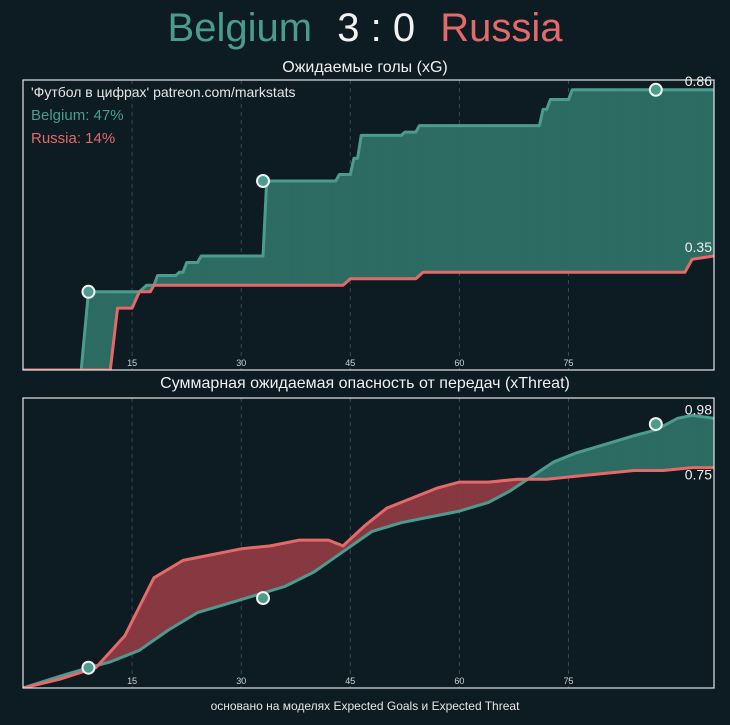 The image size is (730, 725). What do you see at coordinates (698, 81) in the screenshot?
I see `end-label-home: 0.86` at bounding box center [698, 81].